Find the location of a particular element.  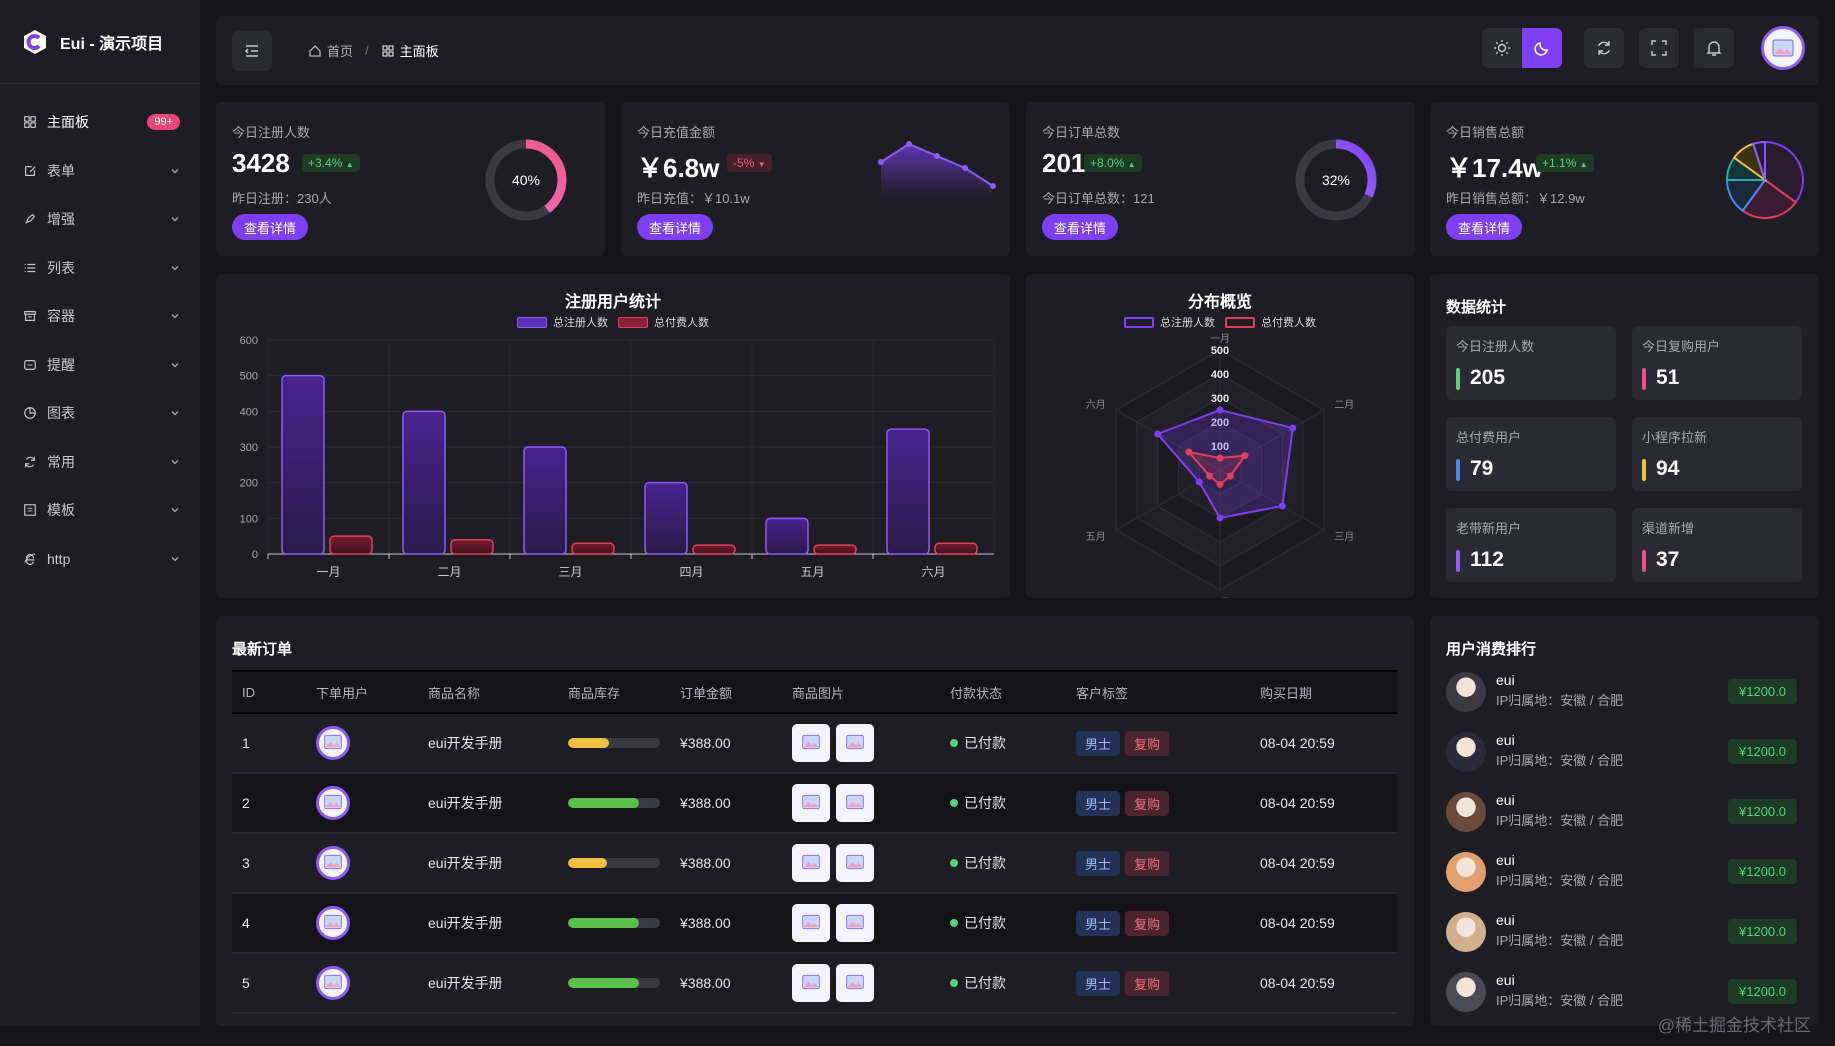

table-row: 2 eui开发手册 ¥388.00 已付款 男士 复购 08-04 20:59 is located at coordinates (814, 803).